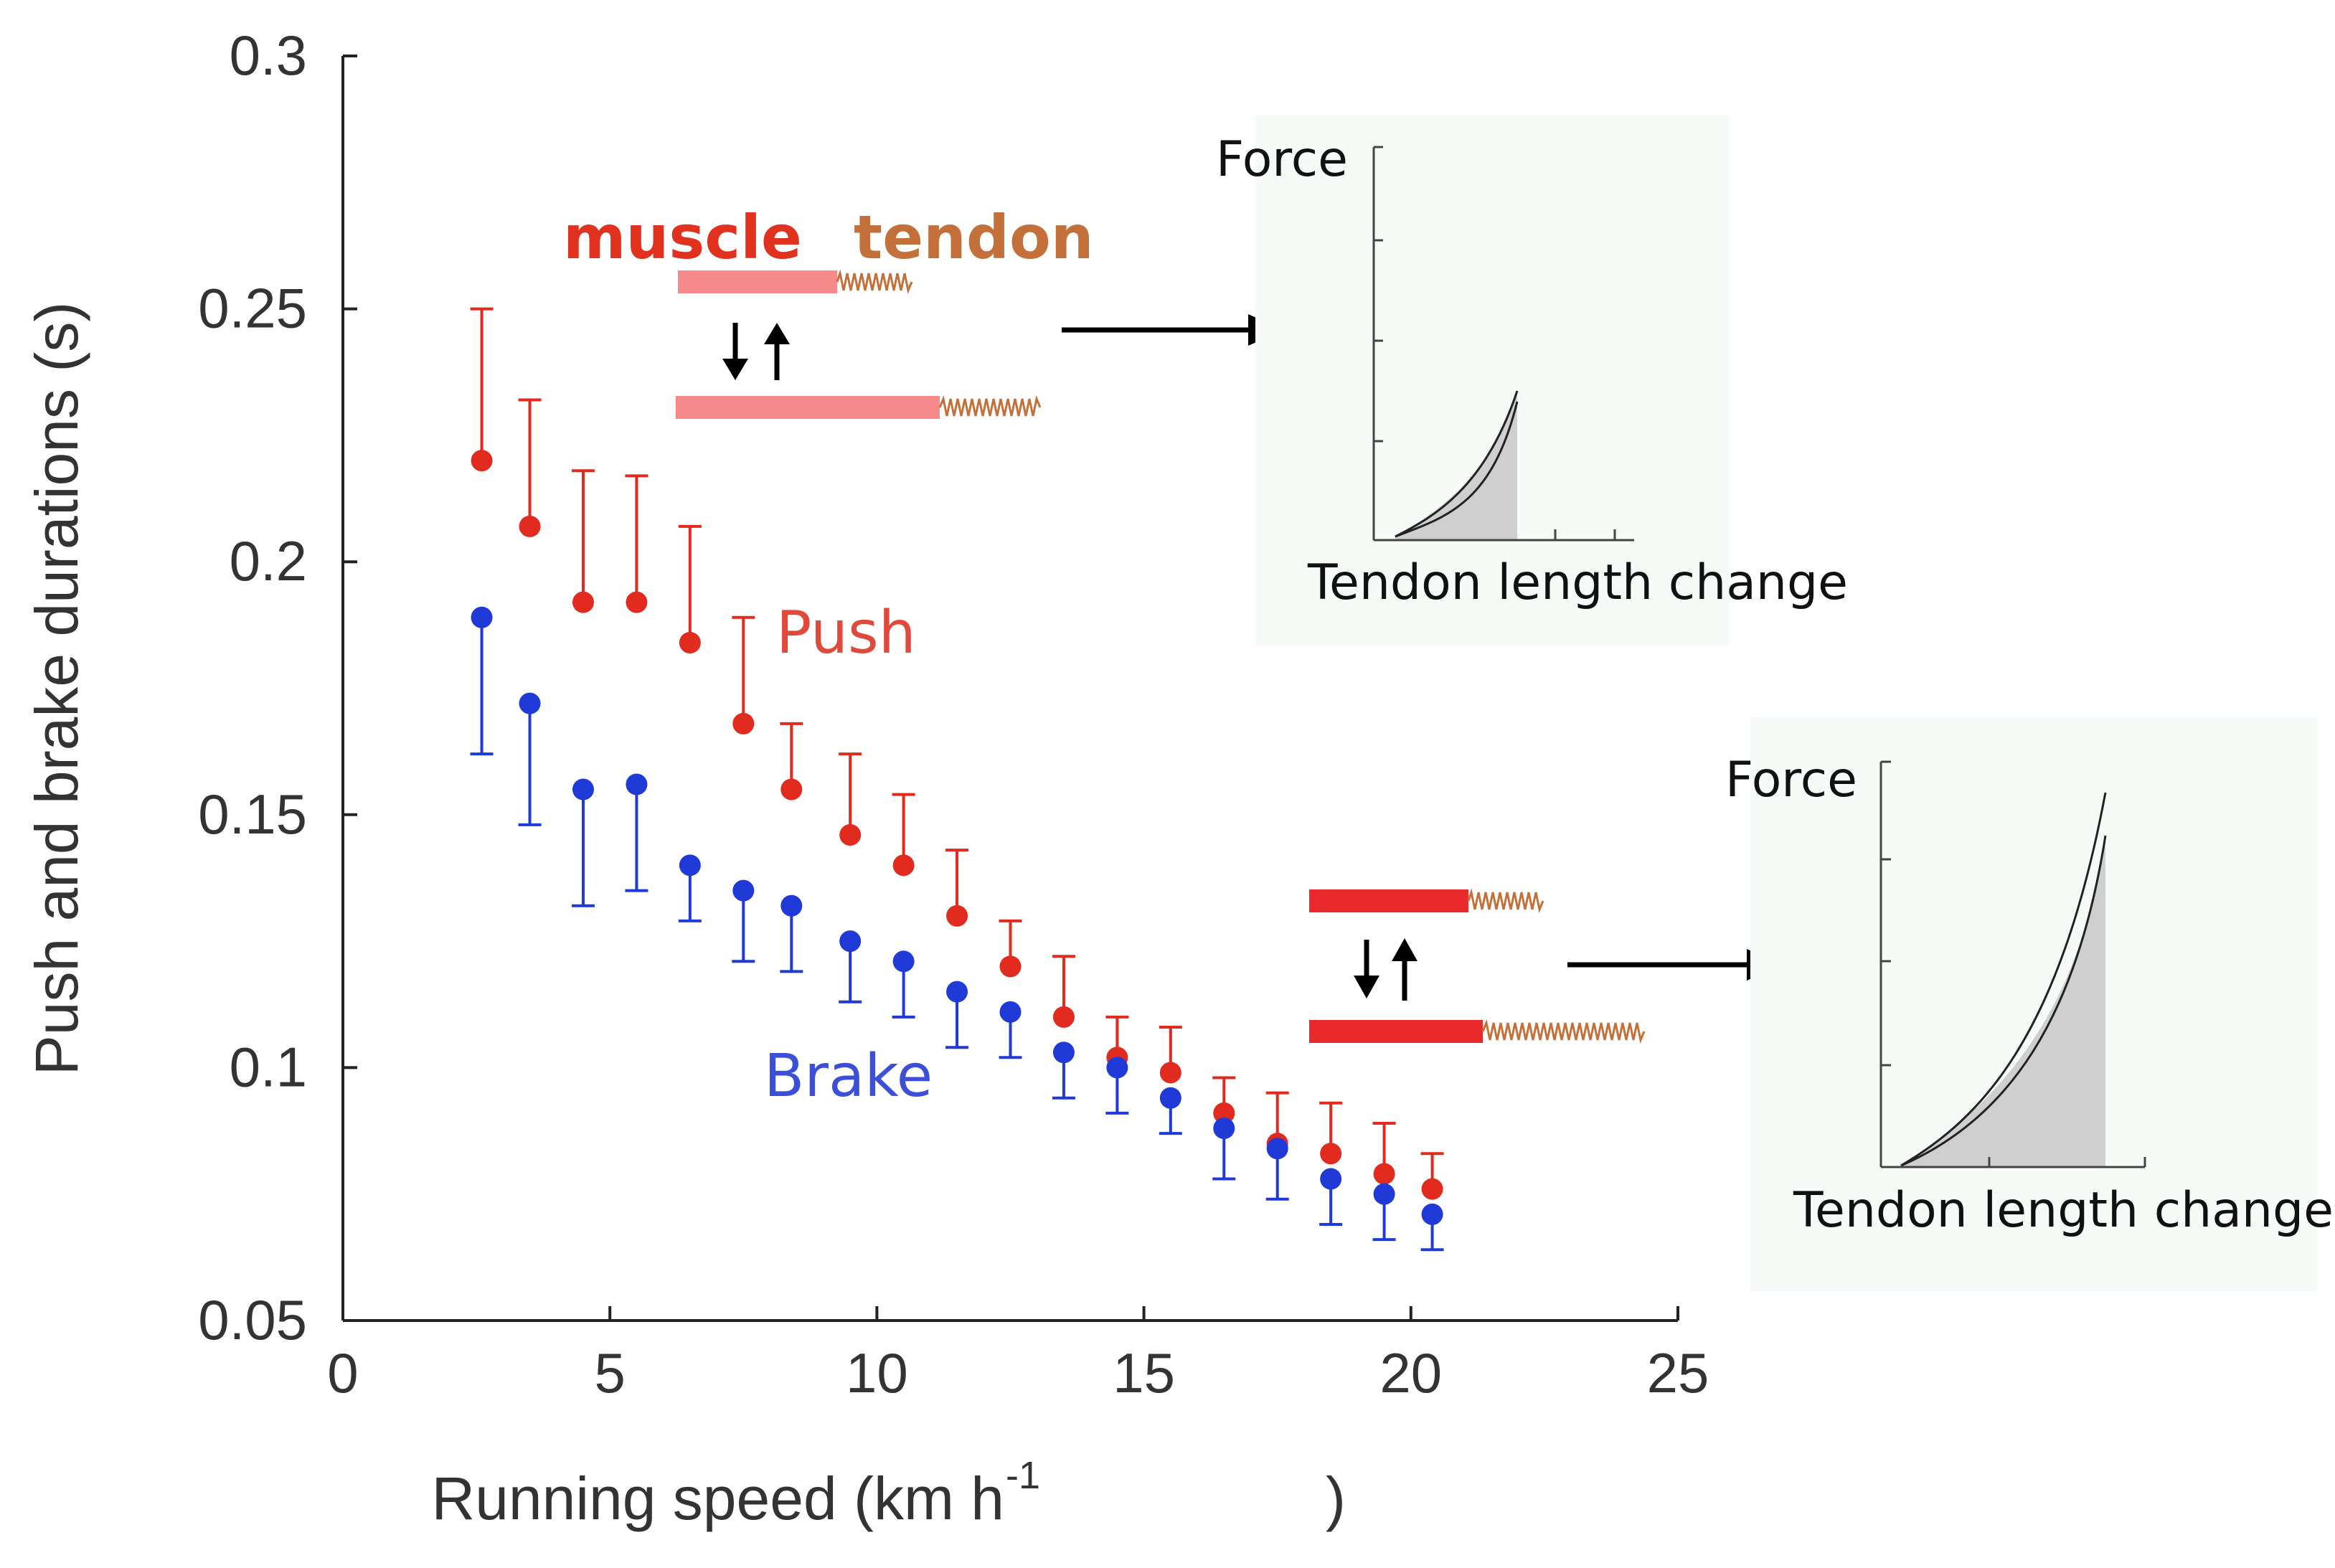  Describe the element at coordinates (268, 56) in the screenshot. I see `y-tick-label: 0.3` at that location.